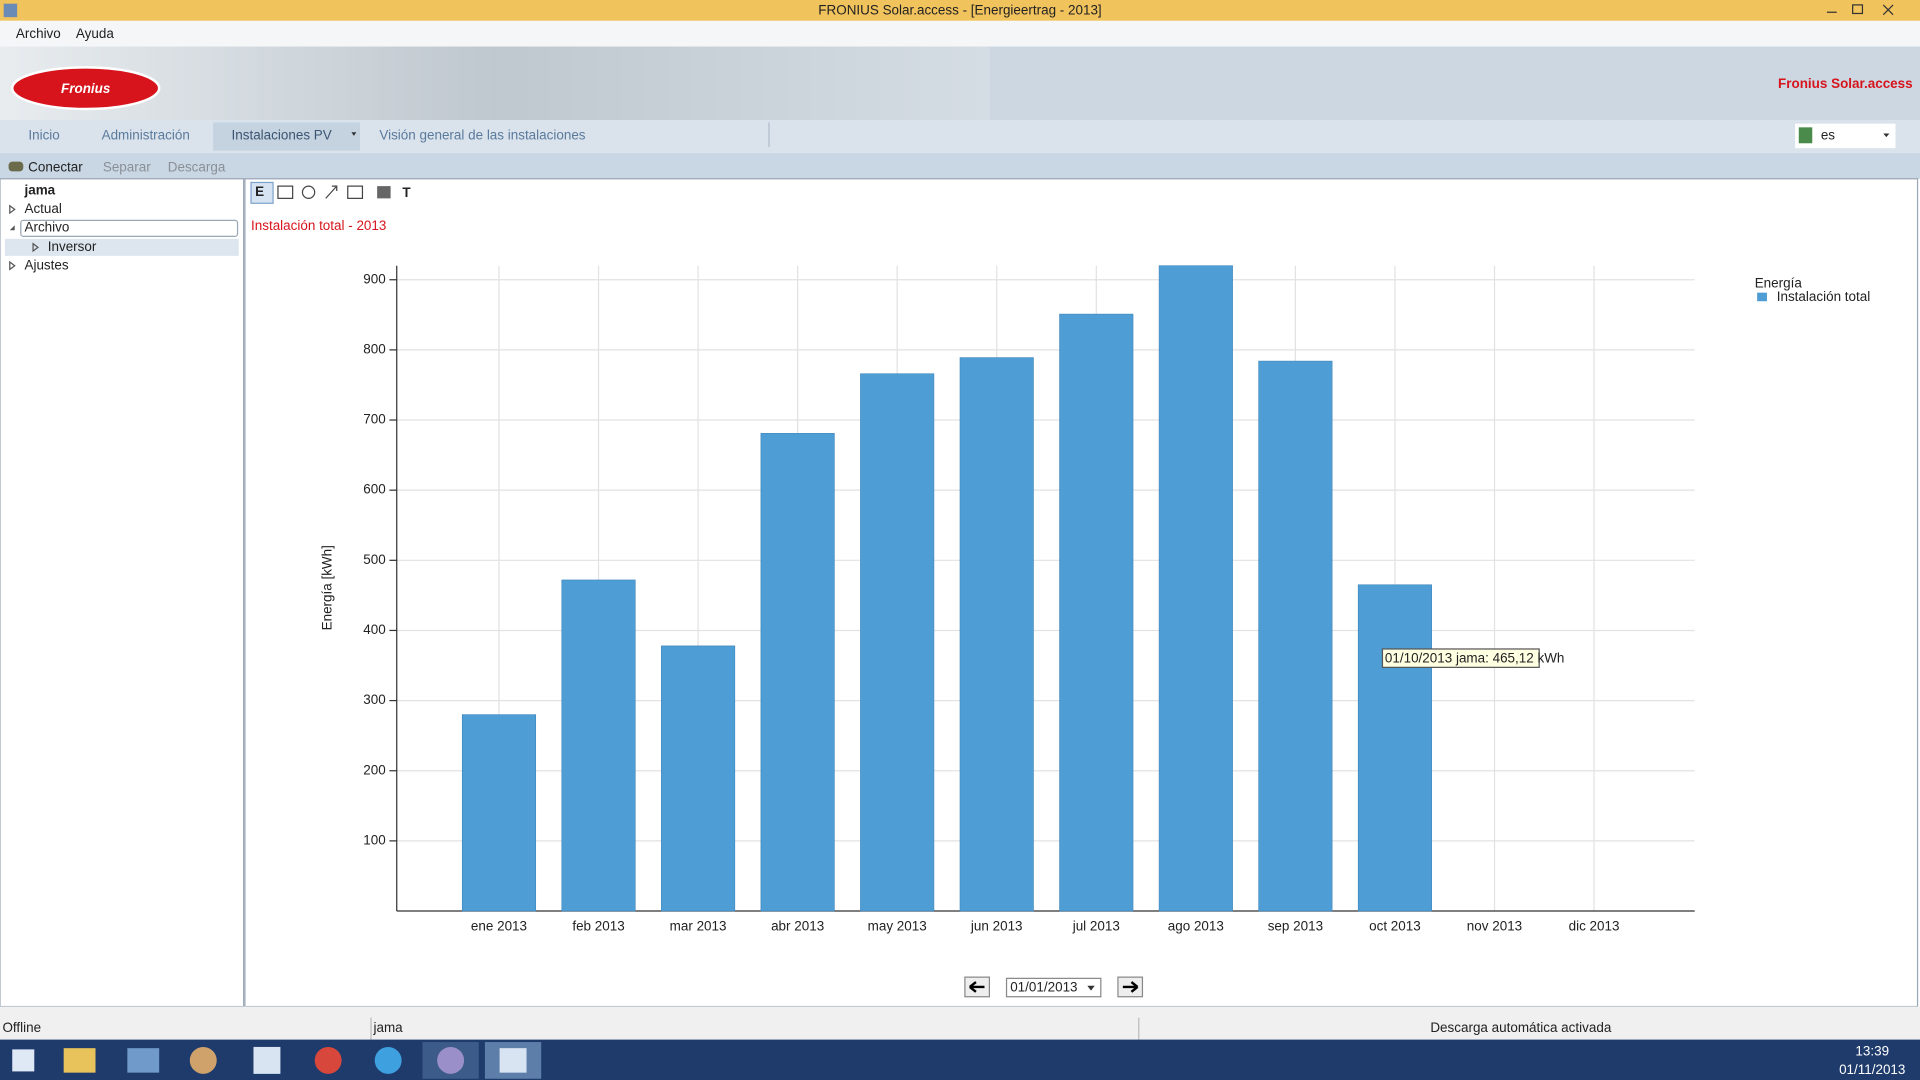  Describe the element at coordinates (10, 10) in the screenshot. I see `app-icon` at that location.